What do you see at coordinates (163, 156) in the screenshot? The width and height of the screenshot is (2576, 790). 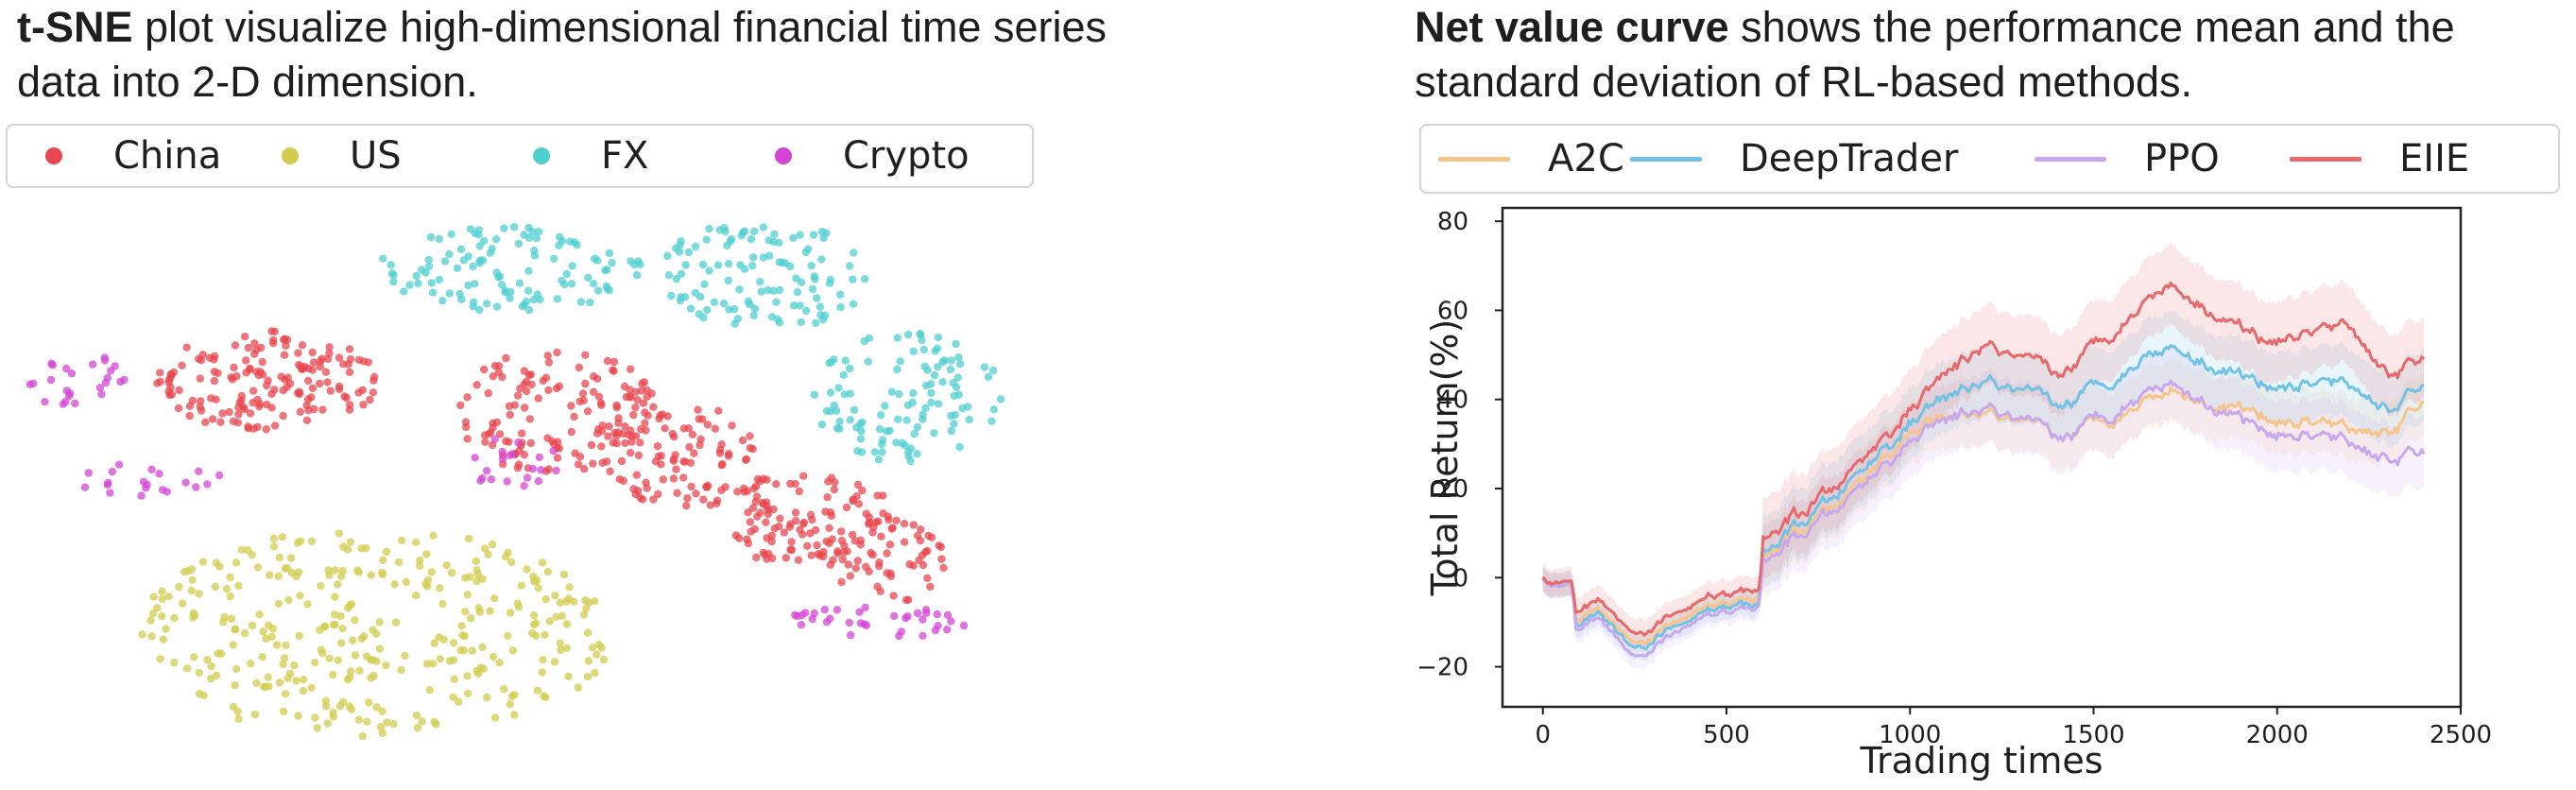 I see `legend-item-china: China` at bounding box center [163, 156].